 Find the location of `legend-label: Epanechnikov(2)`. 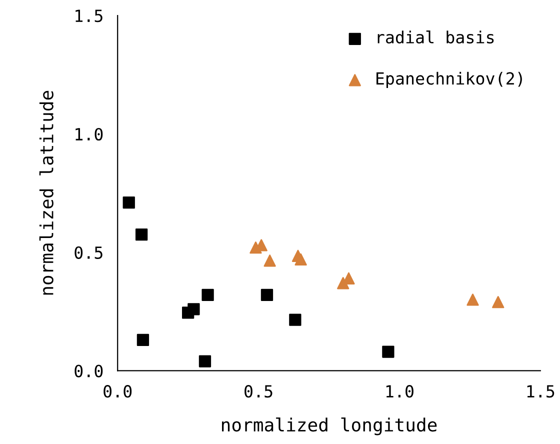

legend-label: Epanechnikov(2) is located at coordinates (449, 80).